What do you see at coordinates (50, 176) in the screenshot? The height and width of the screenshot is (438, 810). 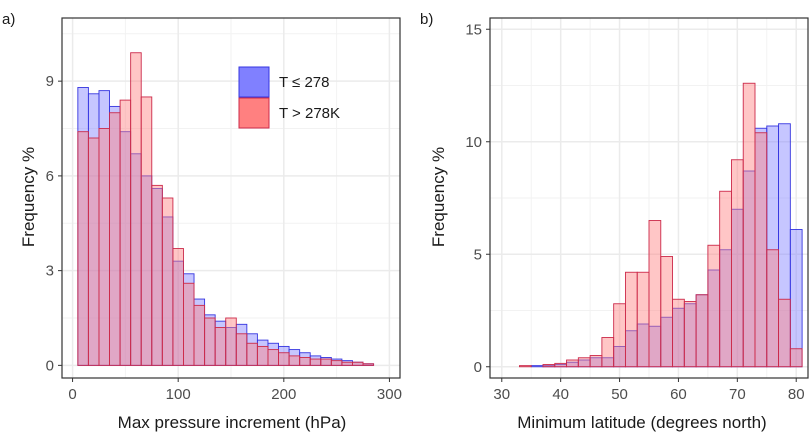 I see `panel-a-y-tick-label: 6` at bounding box center [50, 176].